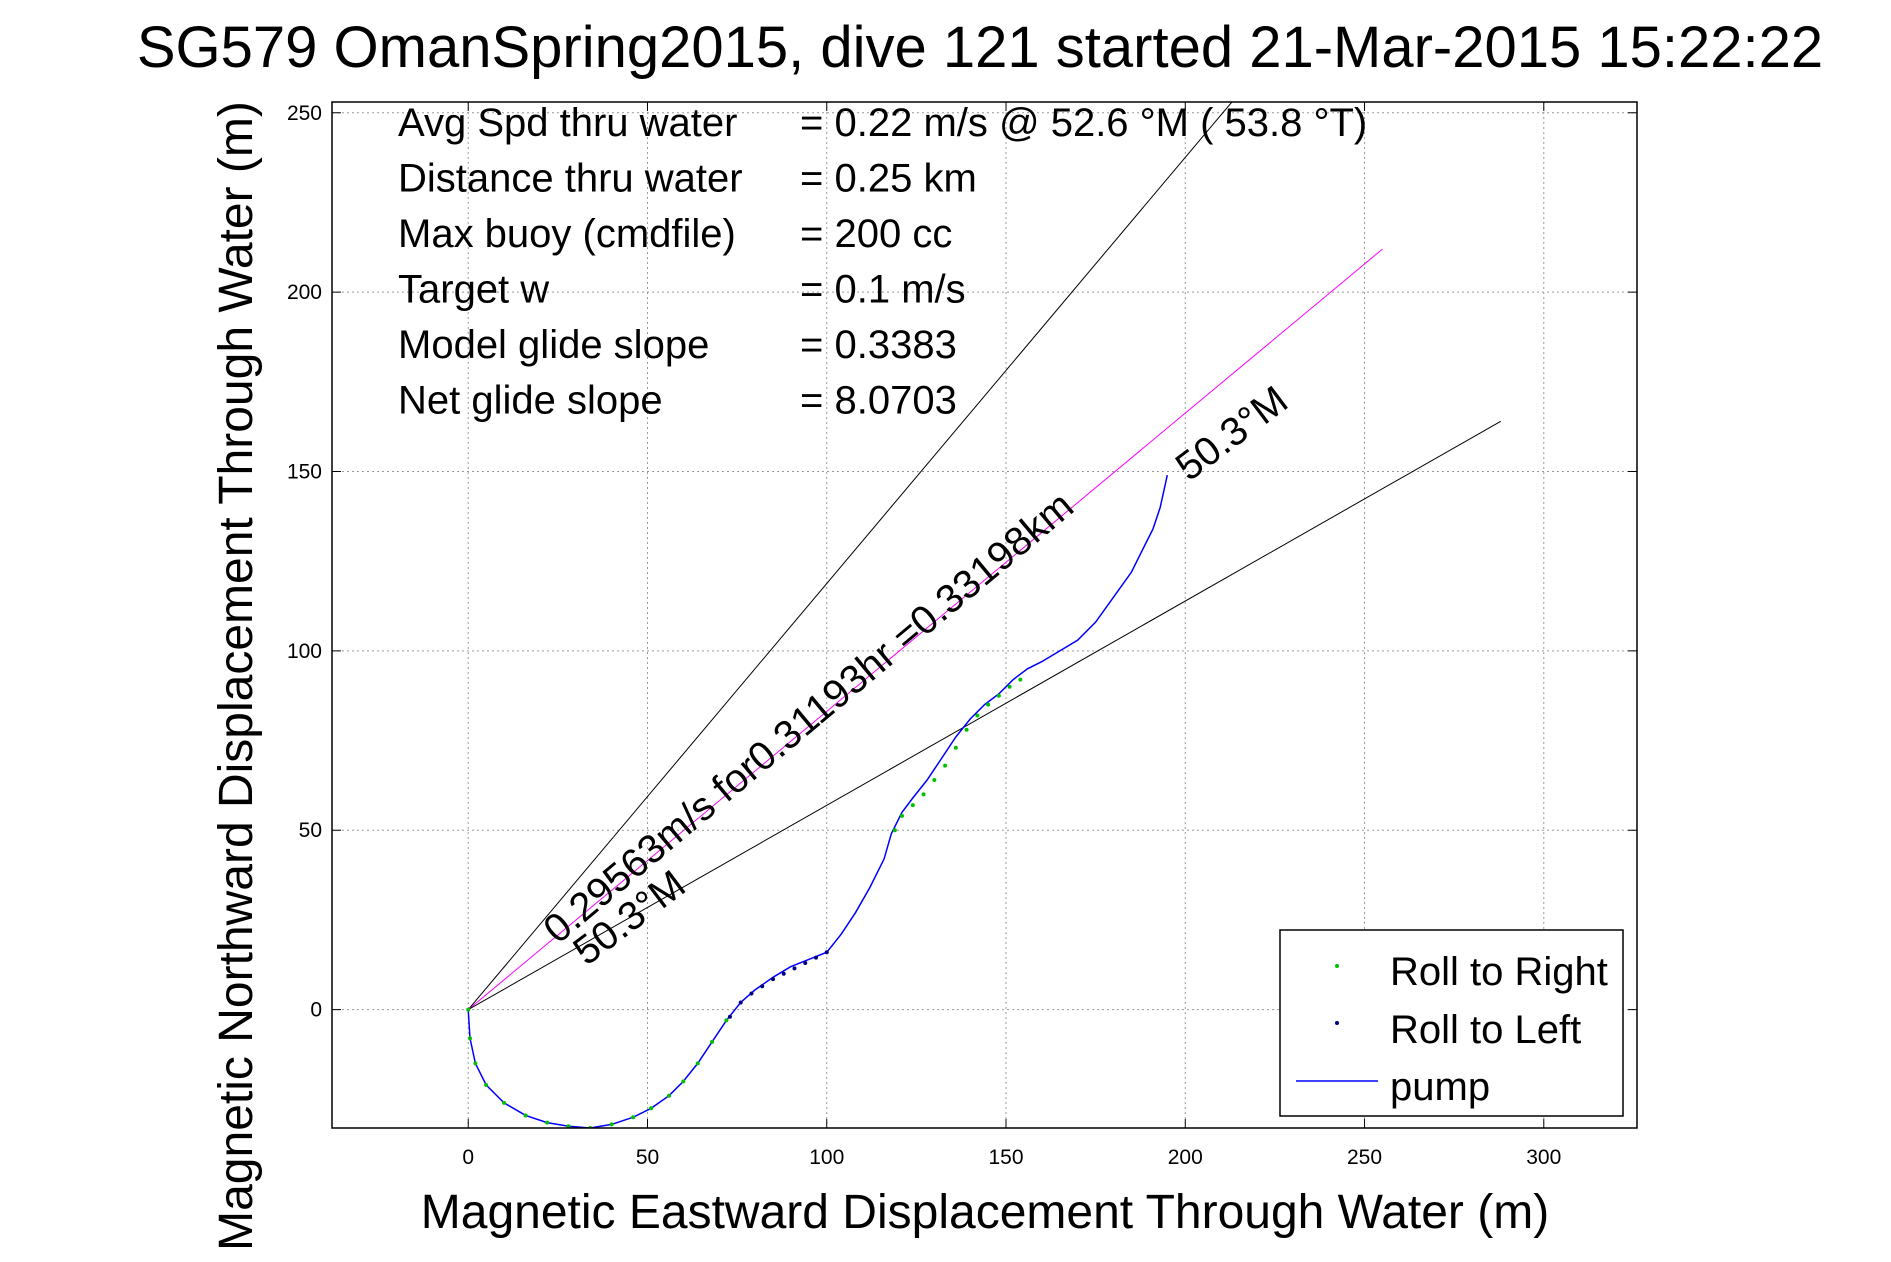 This screenshot has width=1891, height=1262. I want to click on info-value: = 0.25 km, so click(888, 179).